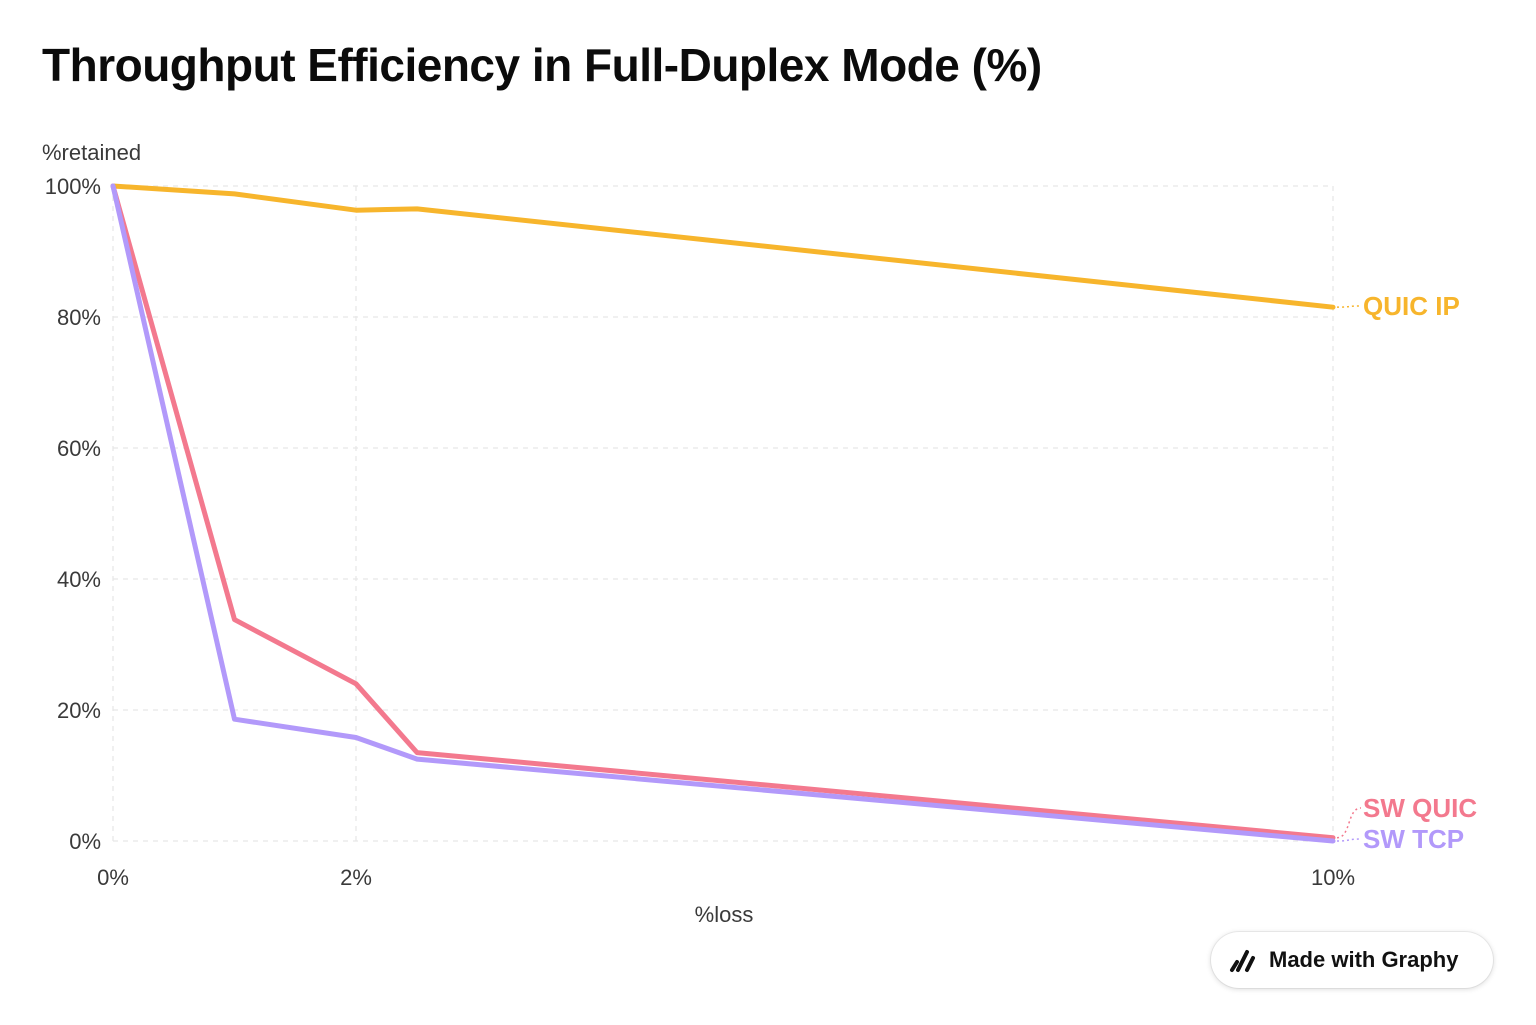  Describe the element at coordinates (79, 317) in the screenshot. I see `y-tick-label: 80%` at that location.